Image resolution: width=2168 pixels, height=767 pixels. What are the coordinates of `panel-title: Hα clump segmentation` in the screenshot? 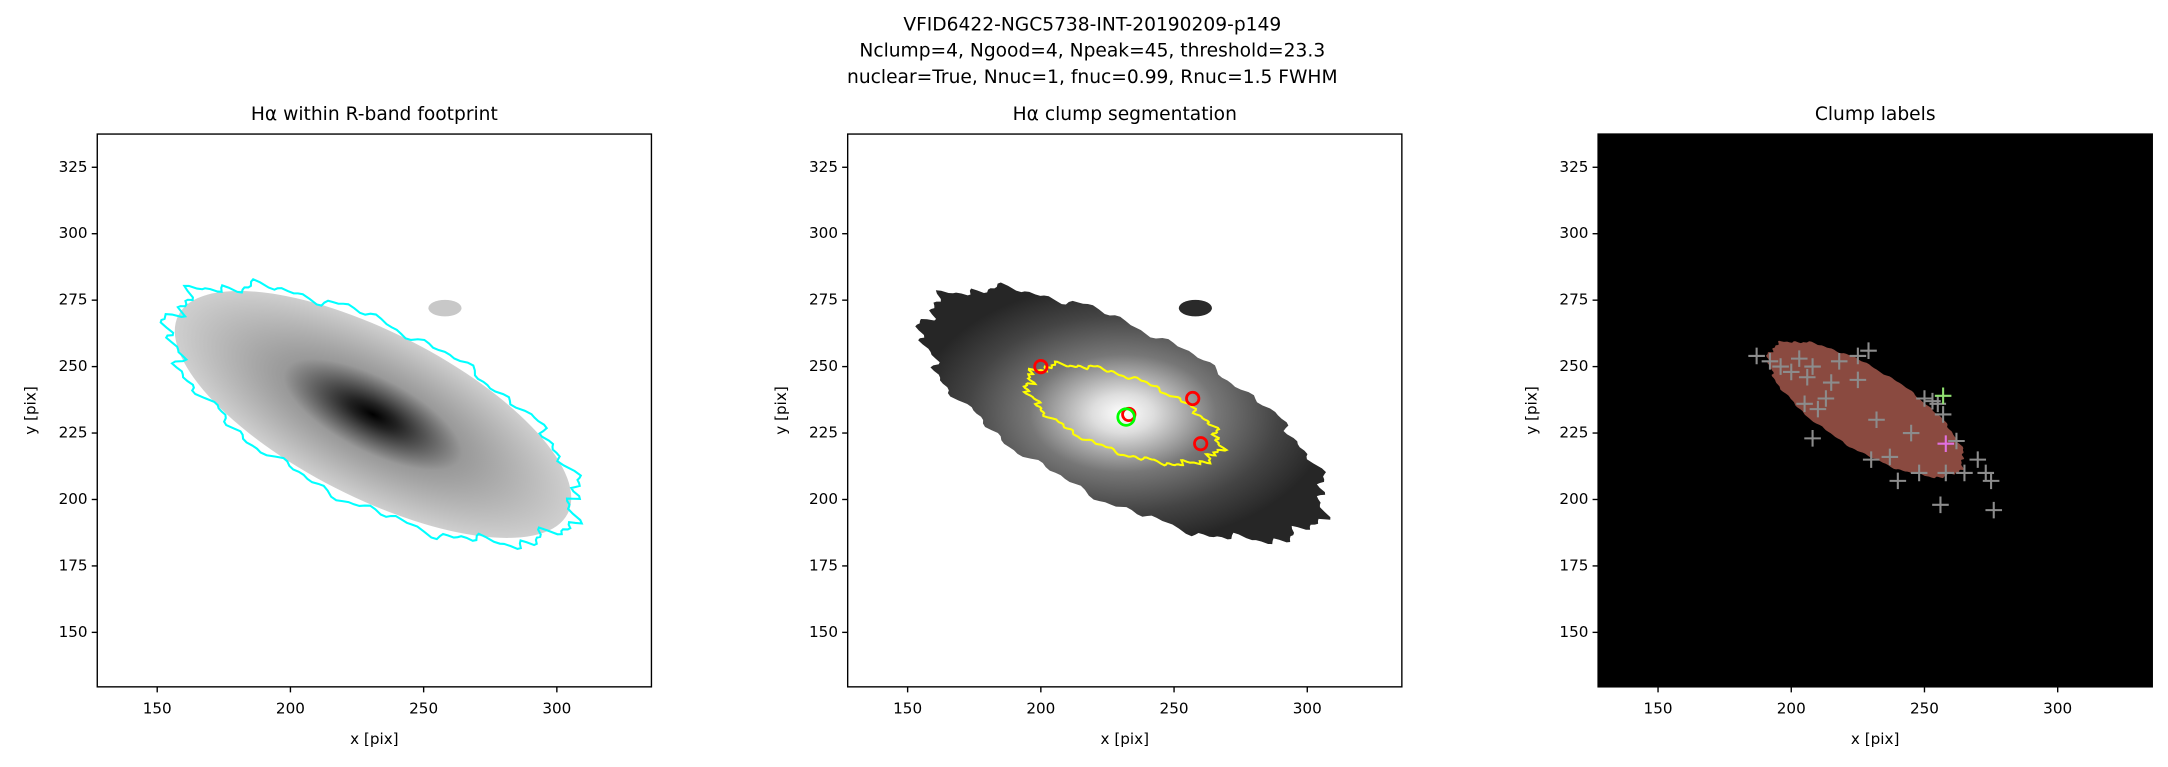 It's located at (1125, 114).